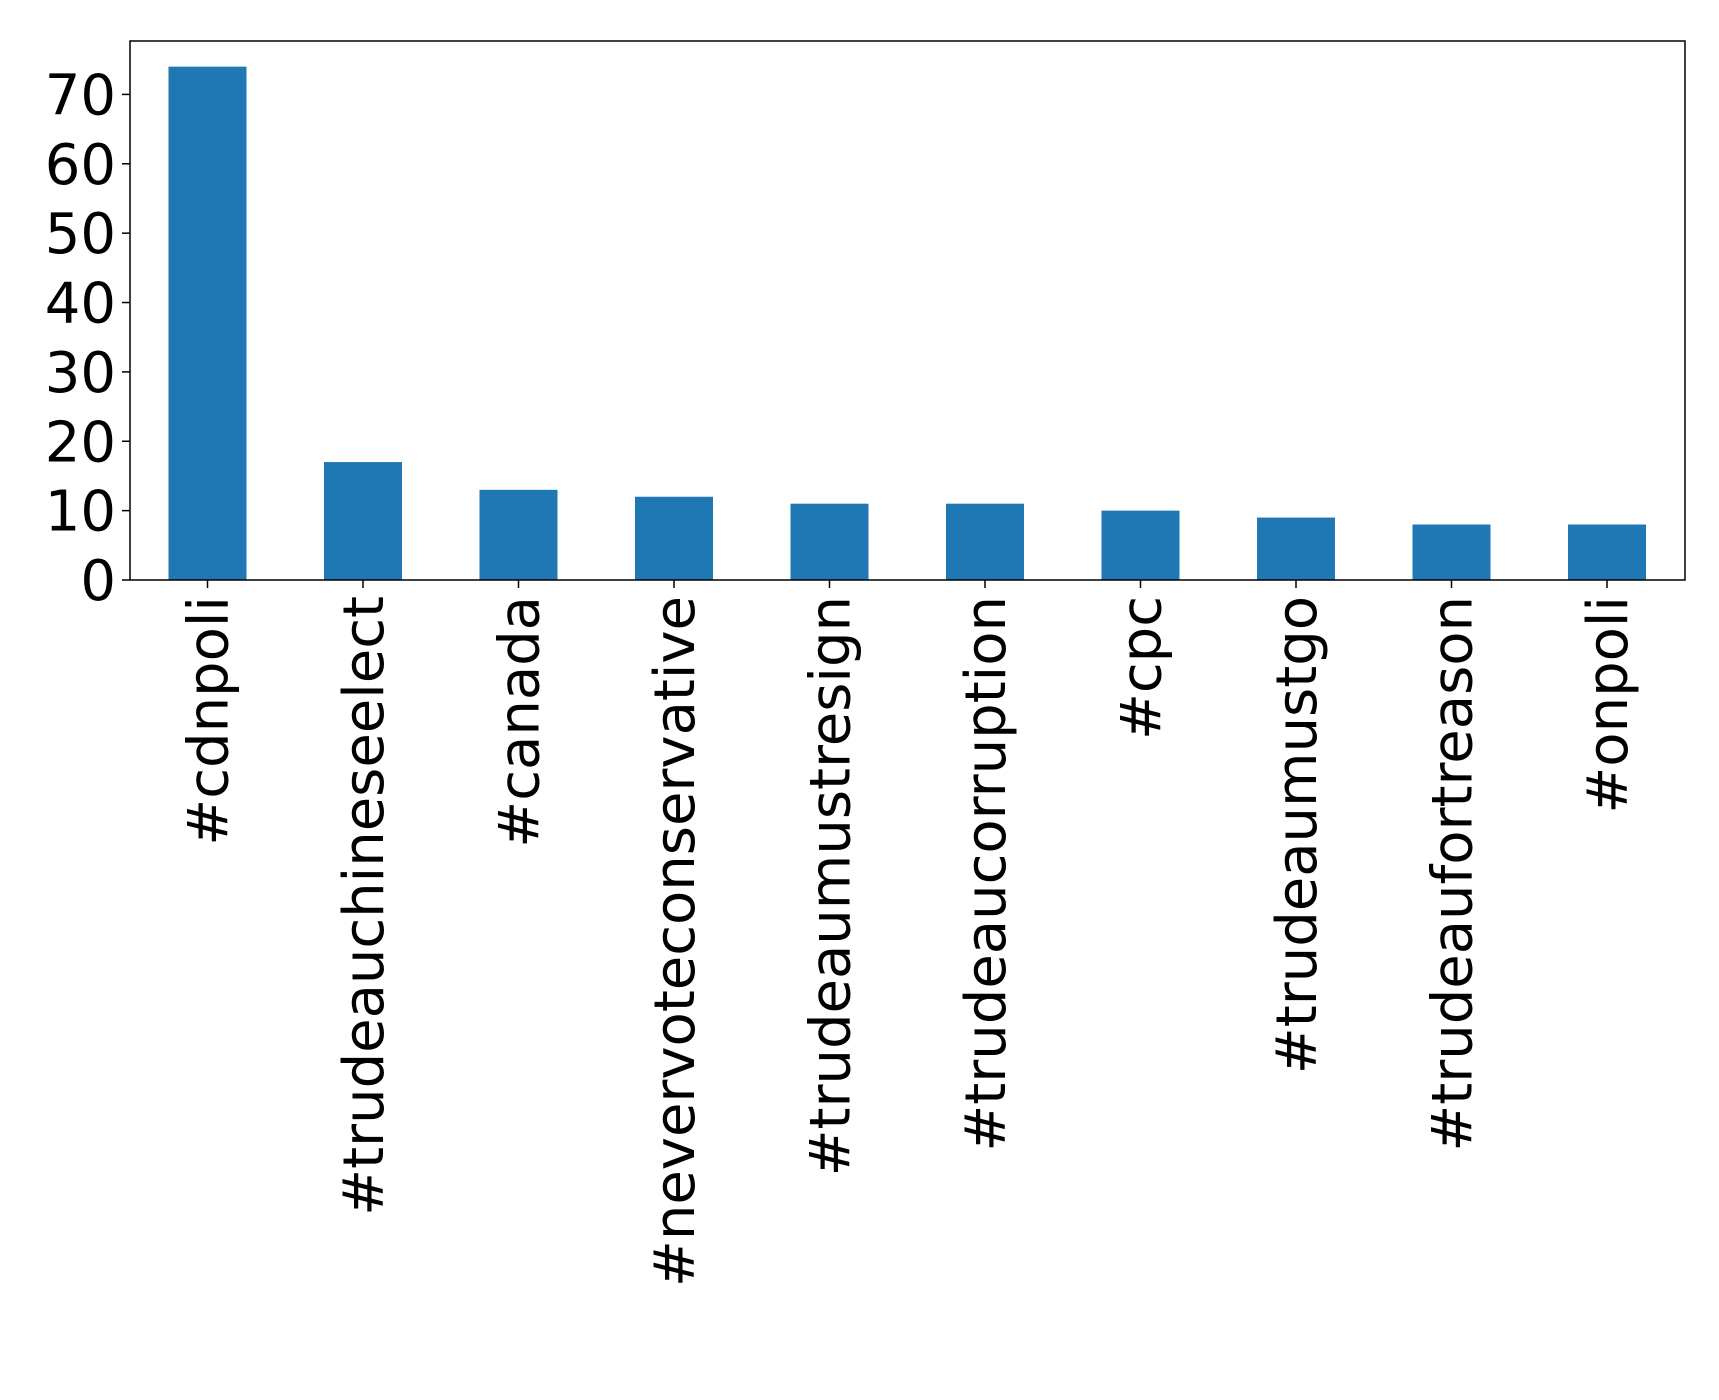  What do you see at coordinates (829, 541) in the screenshot?
I see `bar-trudeaumustresign` at bounding box center [829, 541].